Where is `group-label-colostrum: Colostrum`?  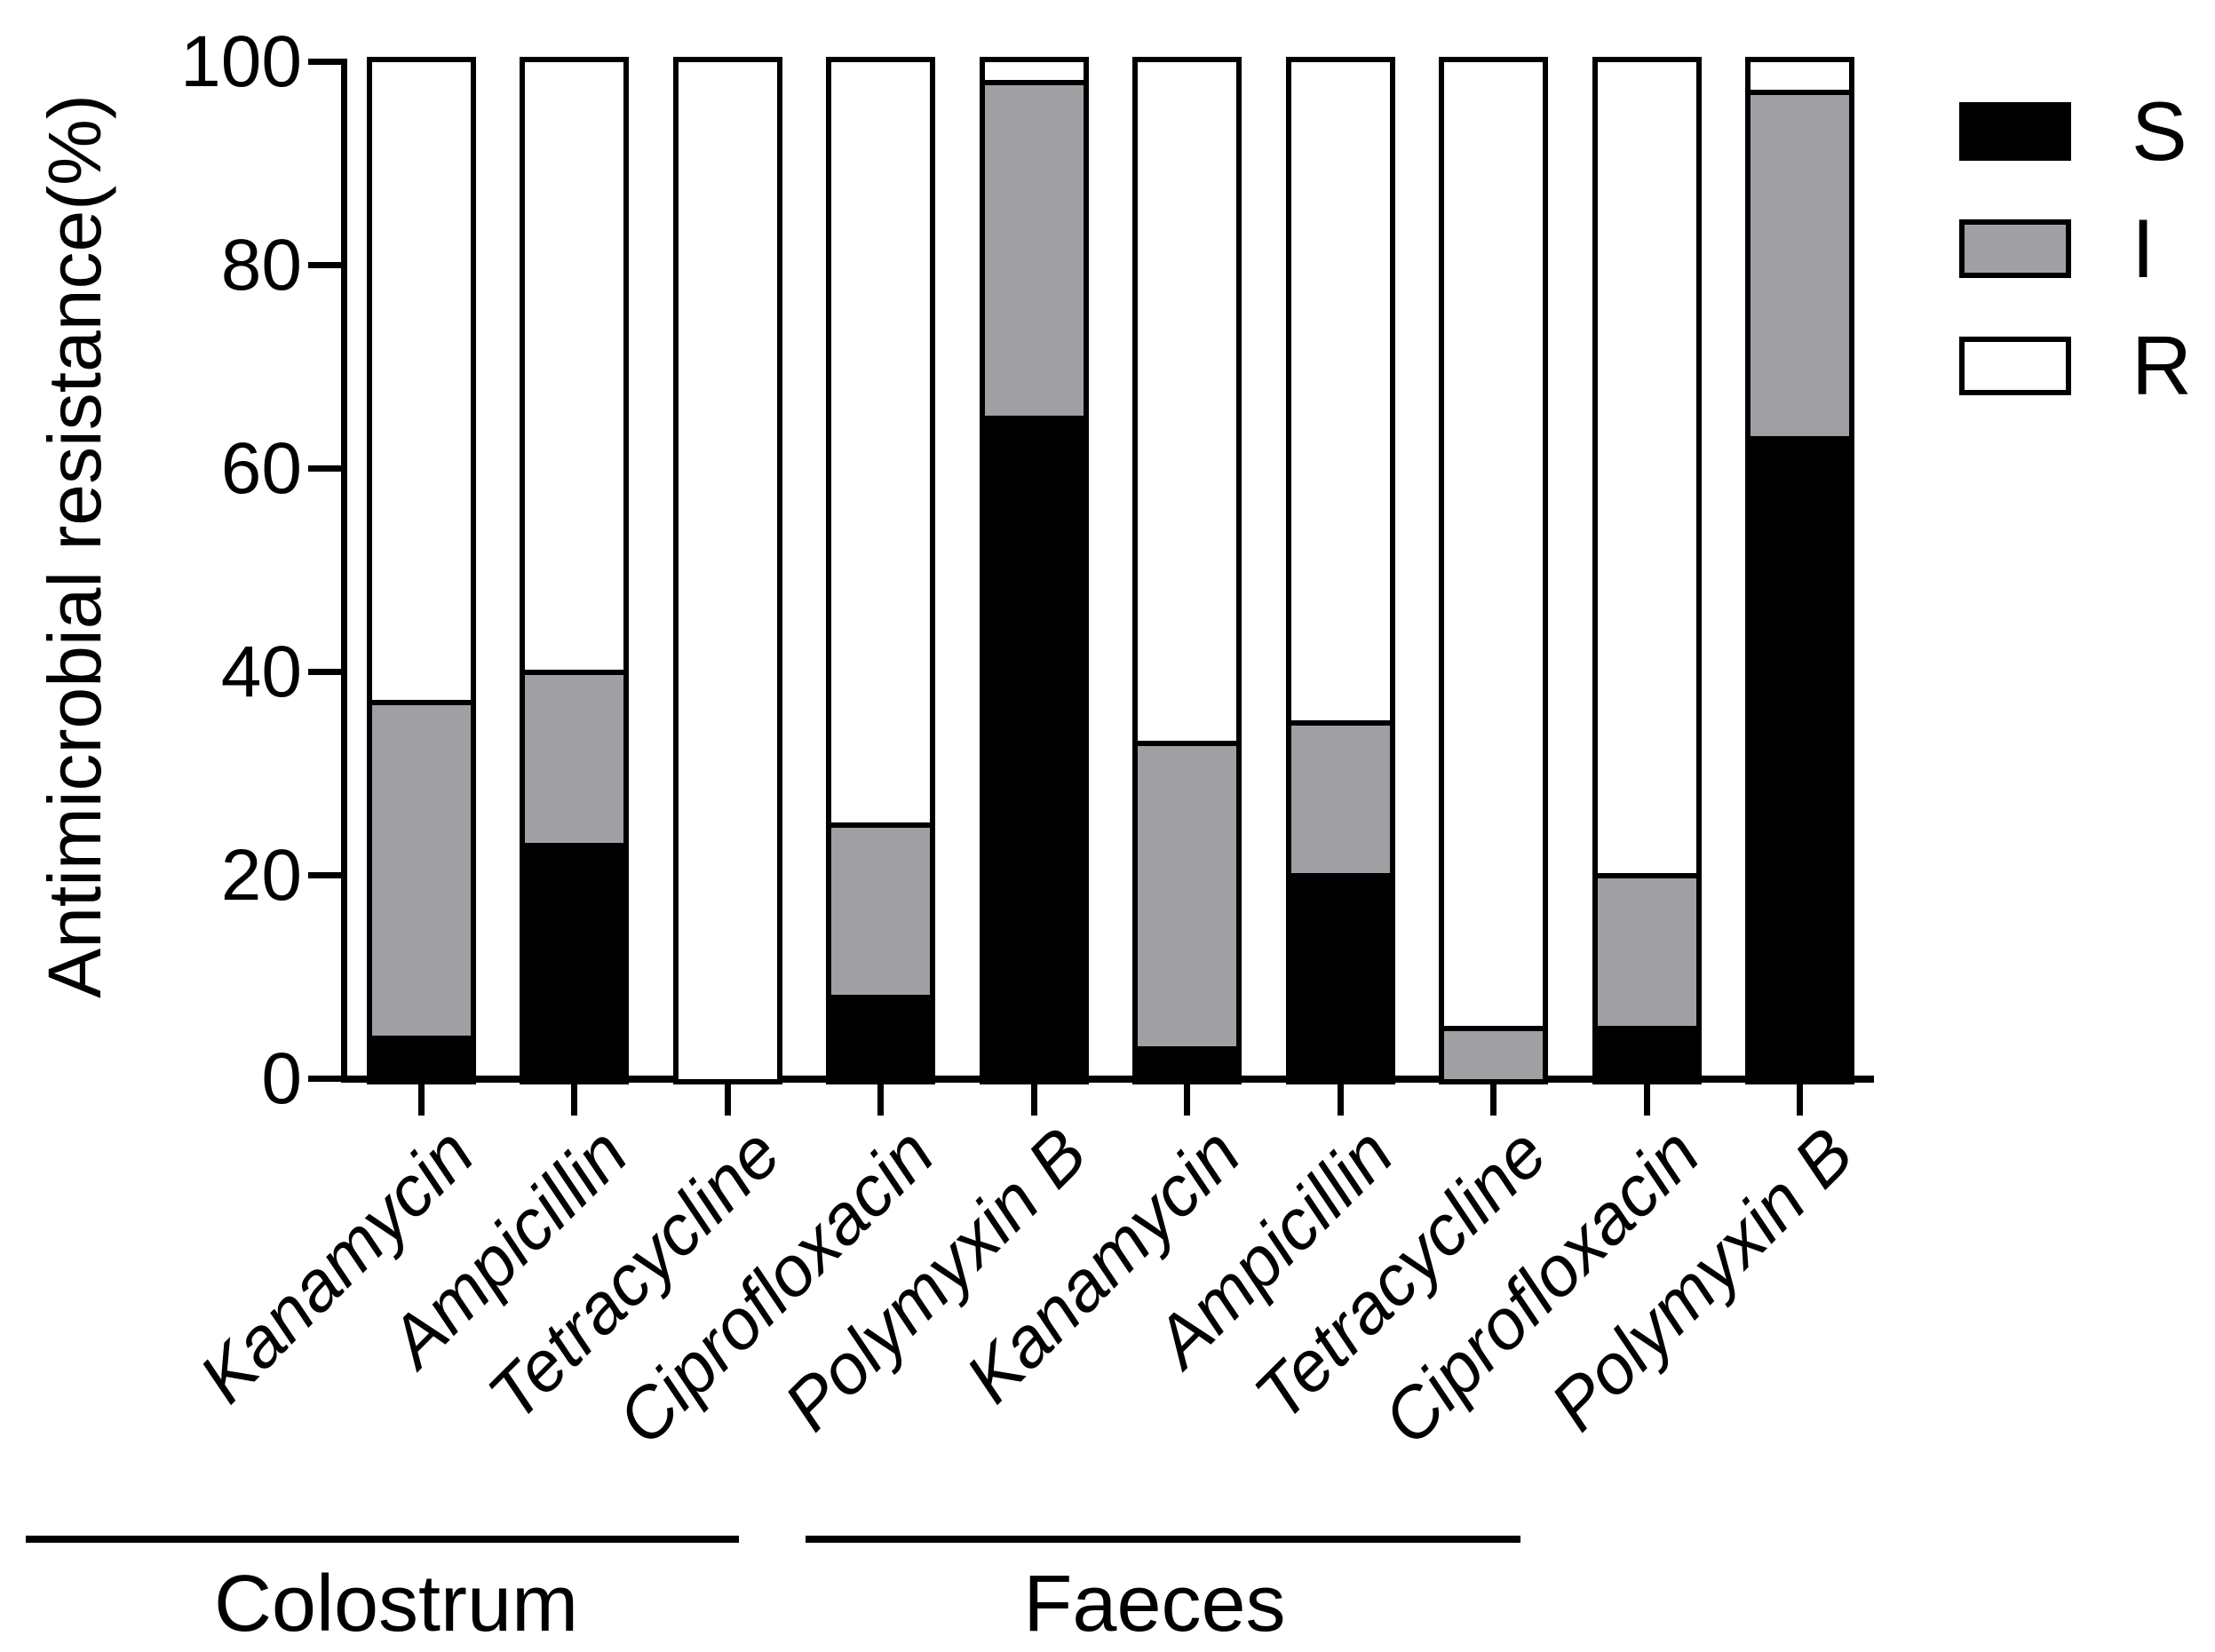 group-label-colostrum: Colostrum is located at coordinates (396, 1604).